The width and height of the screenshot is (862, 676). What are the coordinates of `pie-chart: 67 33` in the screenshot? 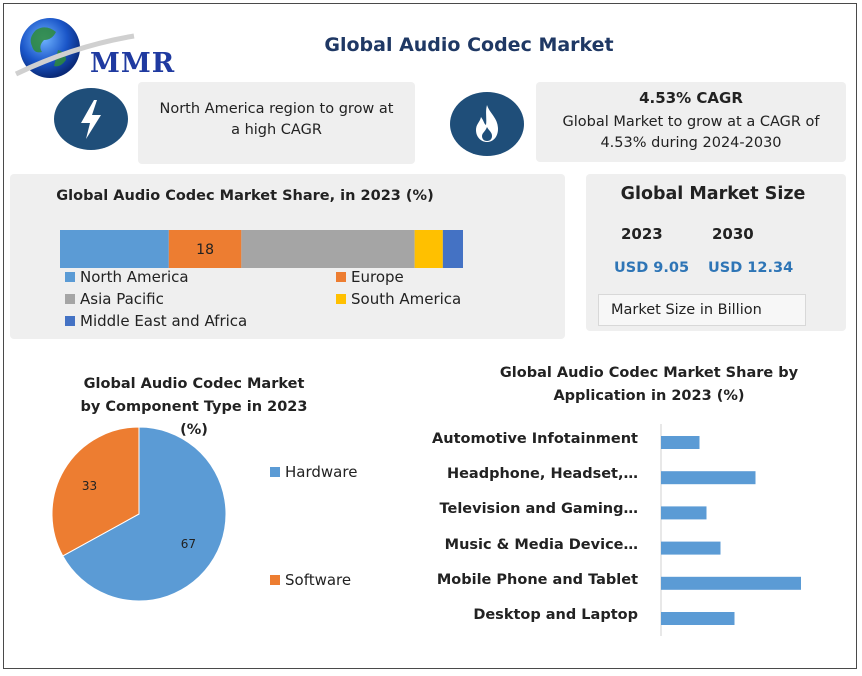 It's located at (139, 514).